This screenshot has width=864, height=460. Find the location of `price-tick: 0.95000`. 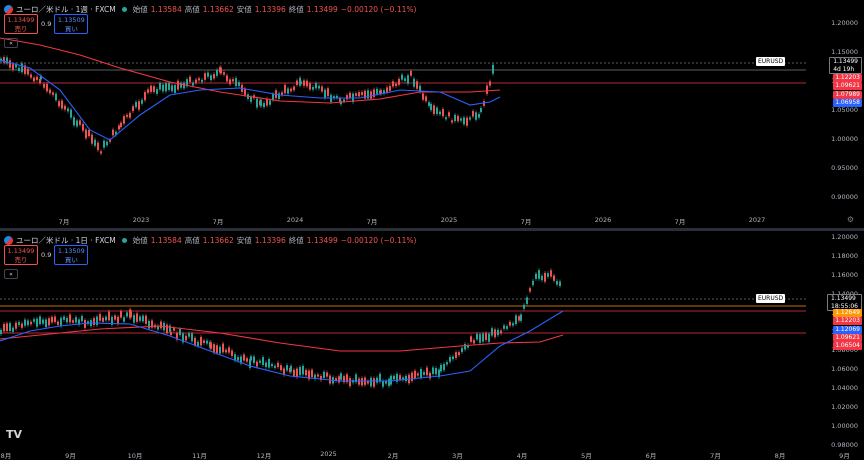

price-tick: 0.95000 is located at coordinates (844, 168).